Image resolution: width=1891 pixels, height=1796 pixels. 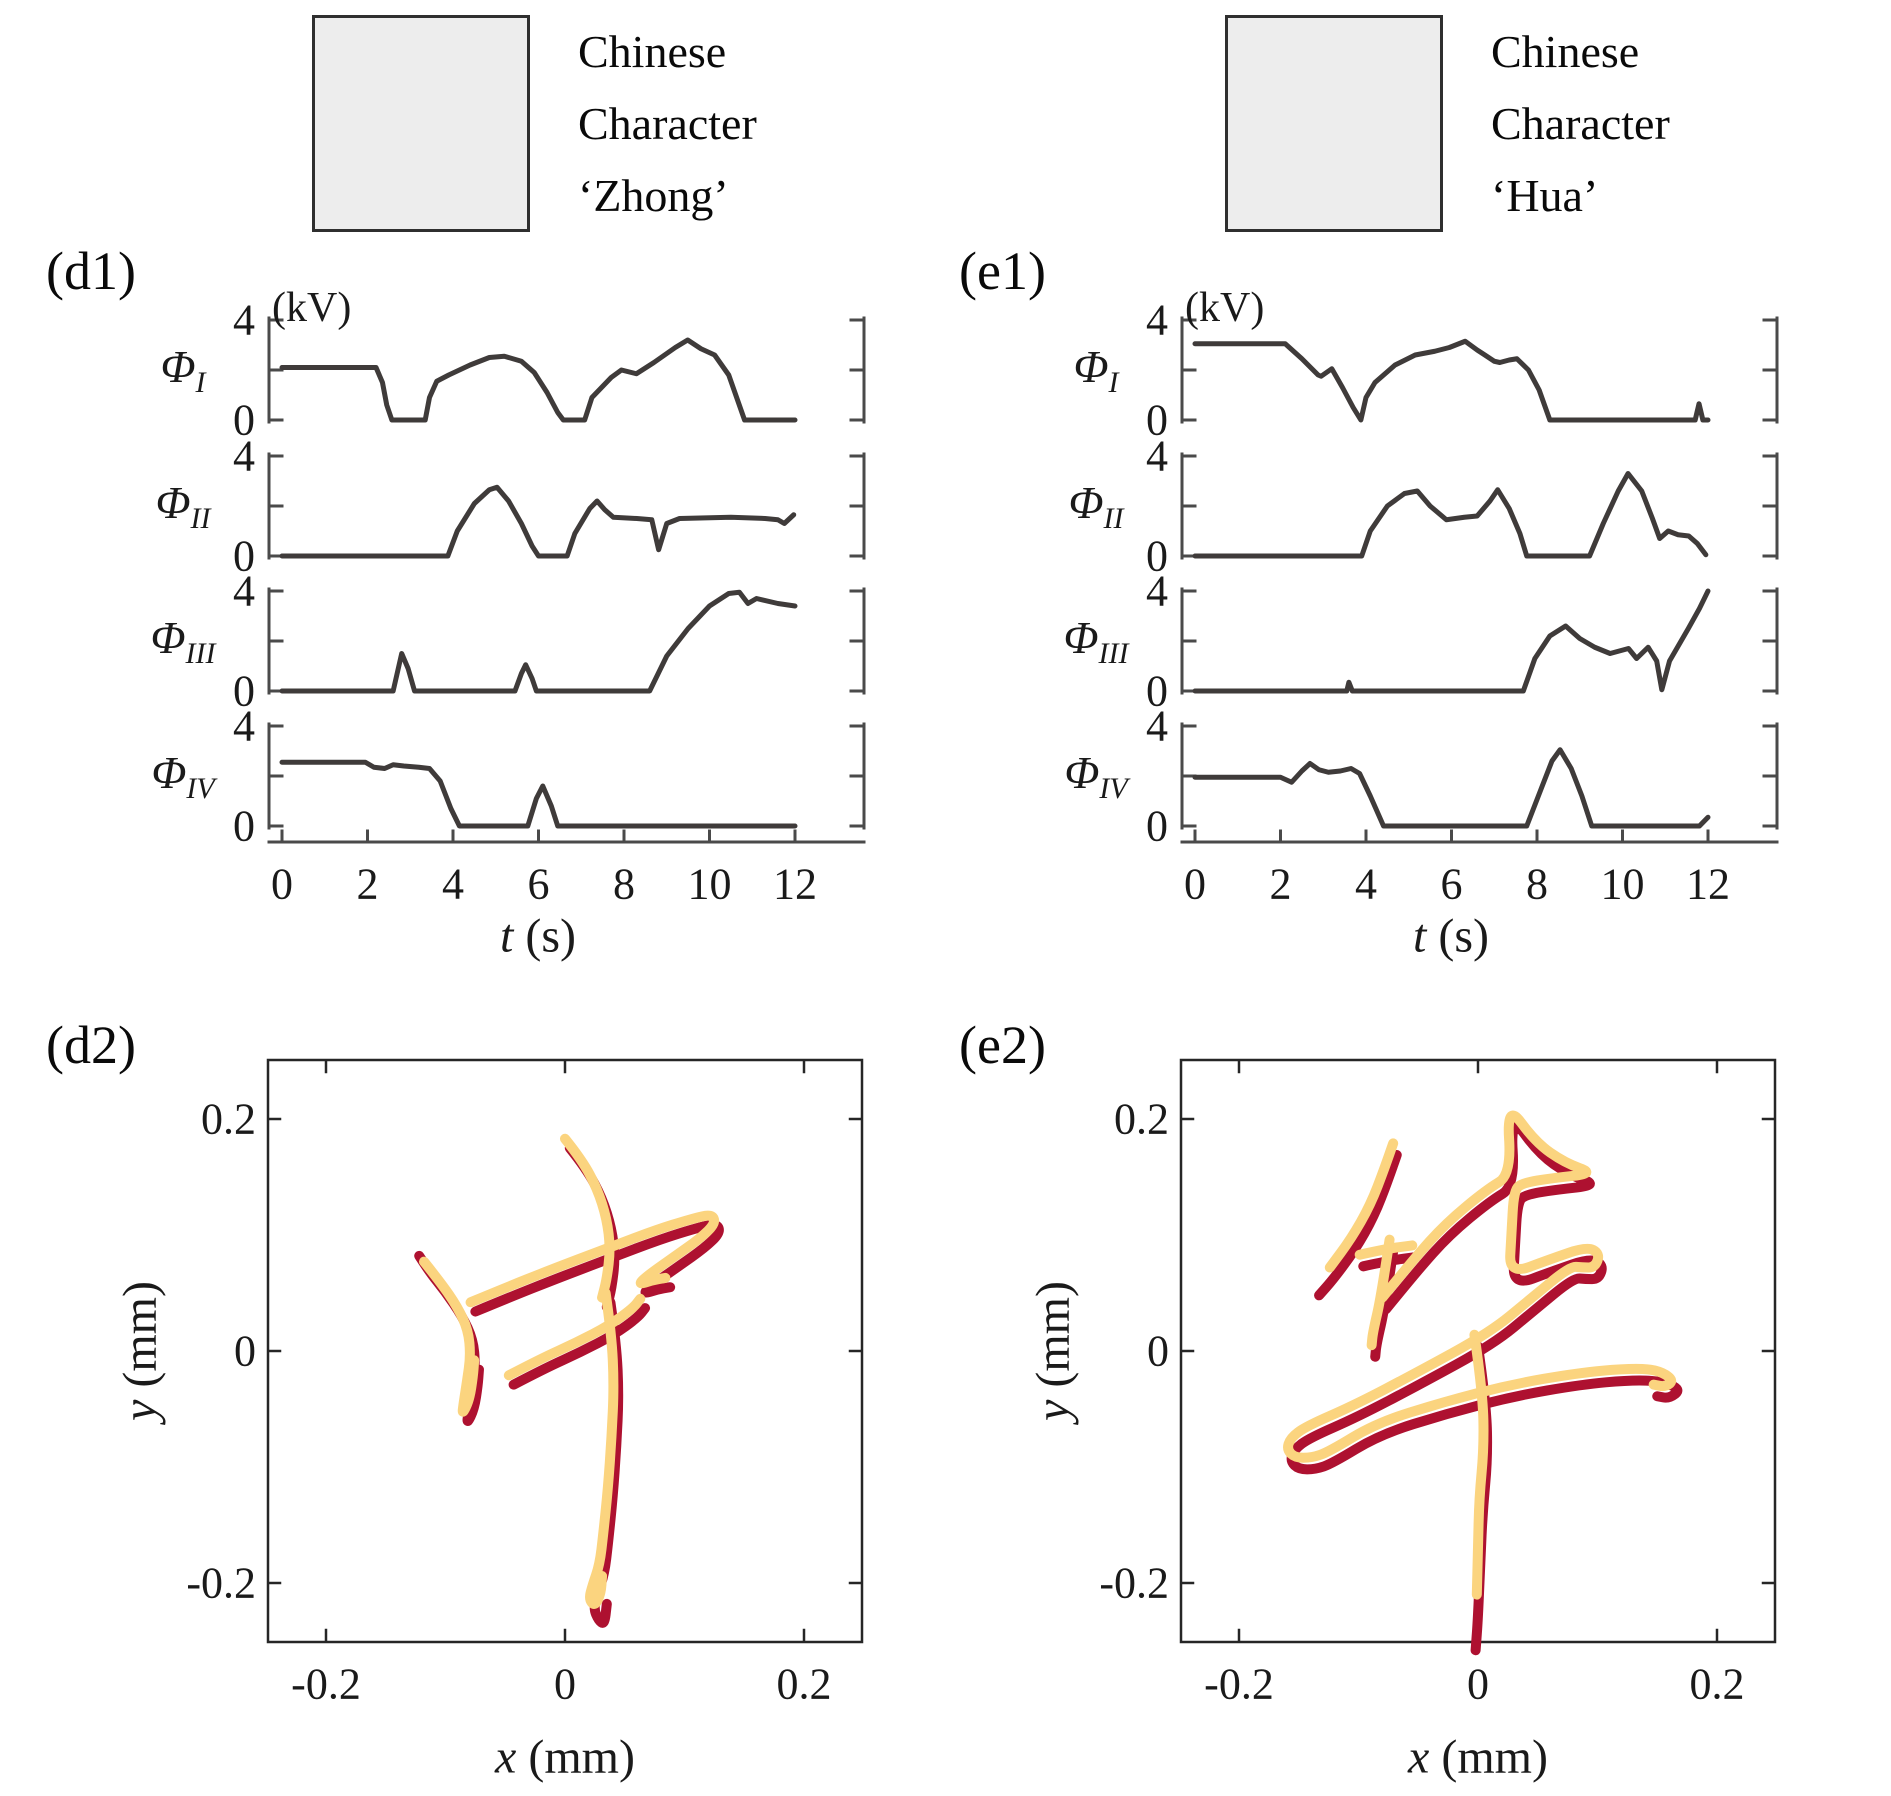 I want to click on zhong-caption-line2: Character, so click(x=667, y=123).